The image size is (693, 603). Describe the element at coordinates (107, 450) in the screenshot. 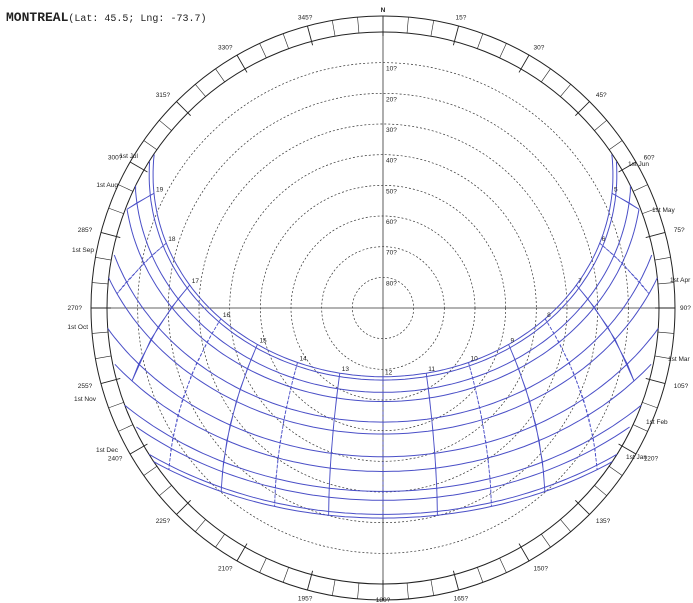

I see `date-label-west-5: 1st Dec` at that location.